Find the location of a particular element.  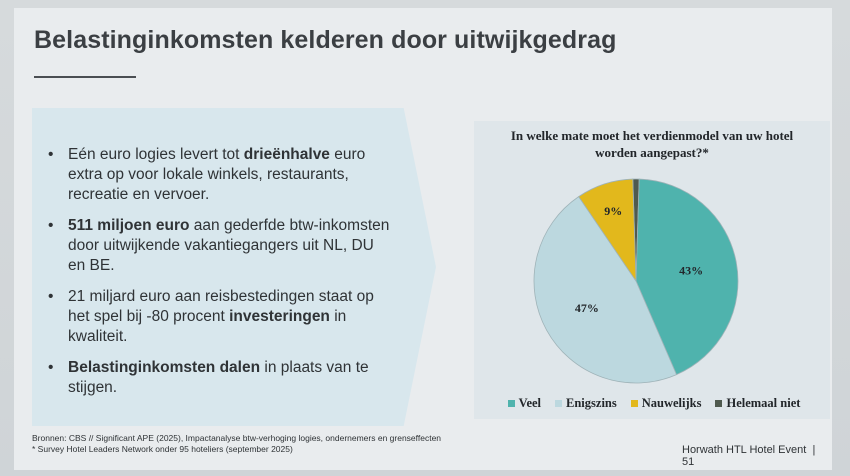

legend-label: Nauwelijks is located at coordinates (671, 403).